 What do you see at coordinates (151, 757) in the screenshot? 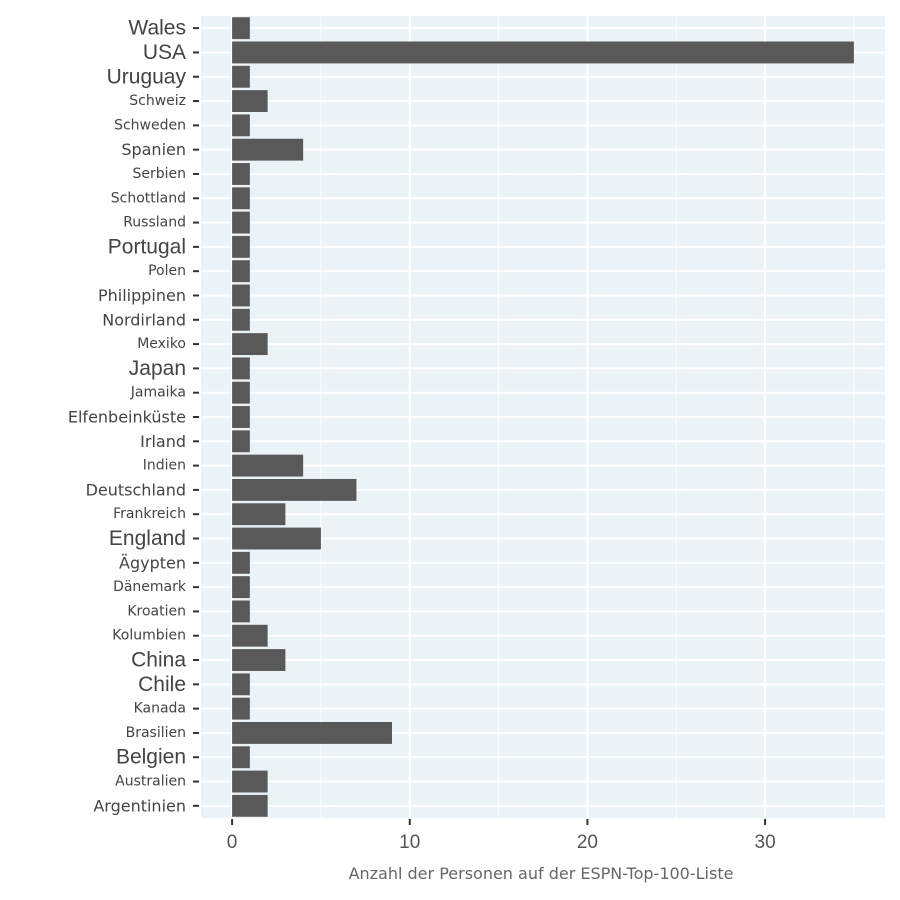
I see `category-label: Belgien` at bounding box center [151, 757].